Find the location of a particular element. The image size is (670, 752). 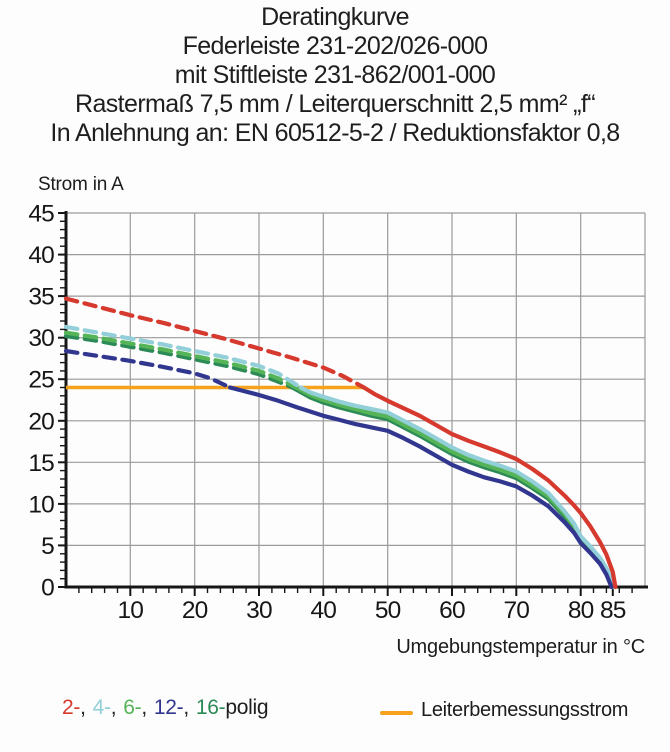

svg-text: 60 is located at coordinates (452, 610).